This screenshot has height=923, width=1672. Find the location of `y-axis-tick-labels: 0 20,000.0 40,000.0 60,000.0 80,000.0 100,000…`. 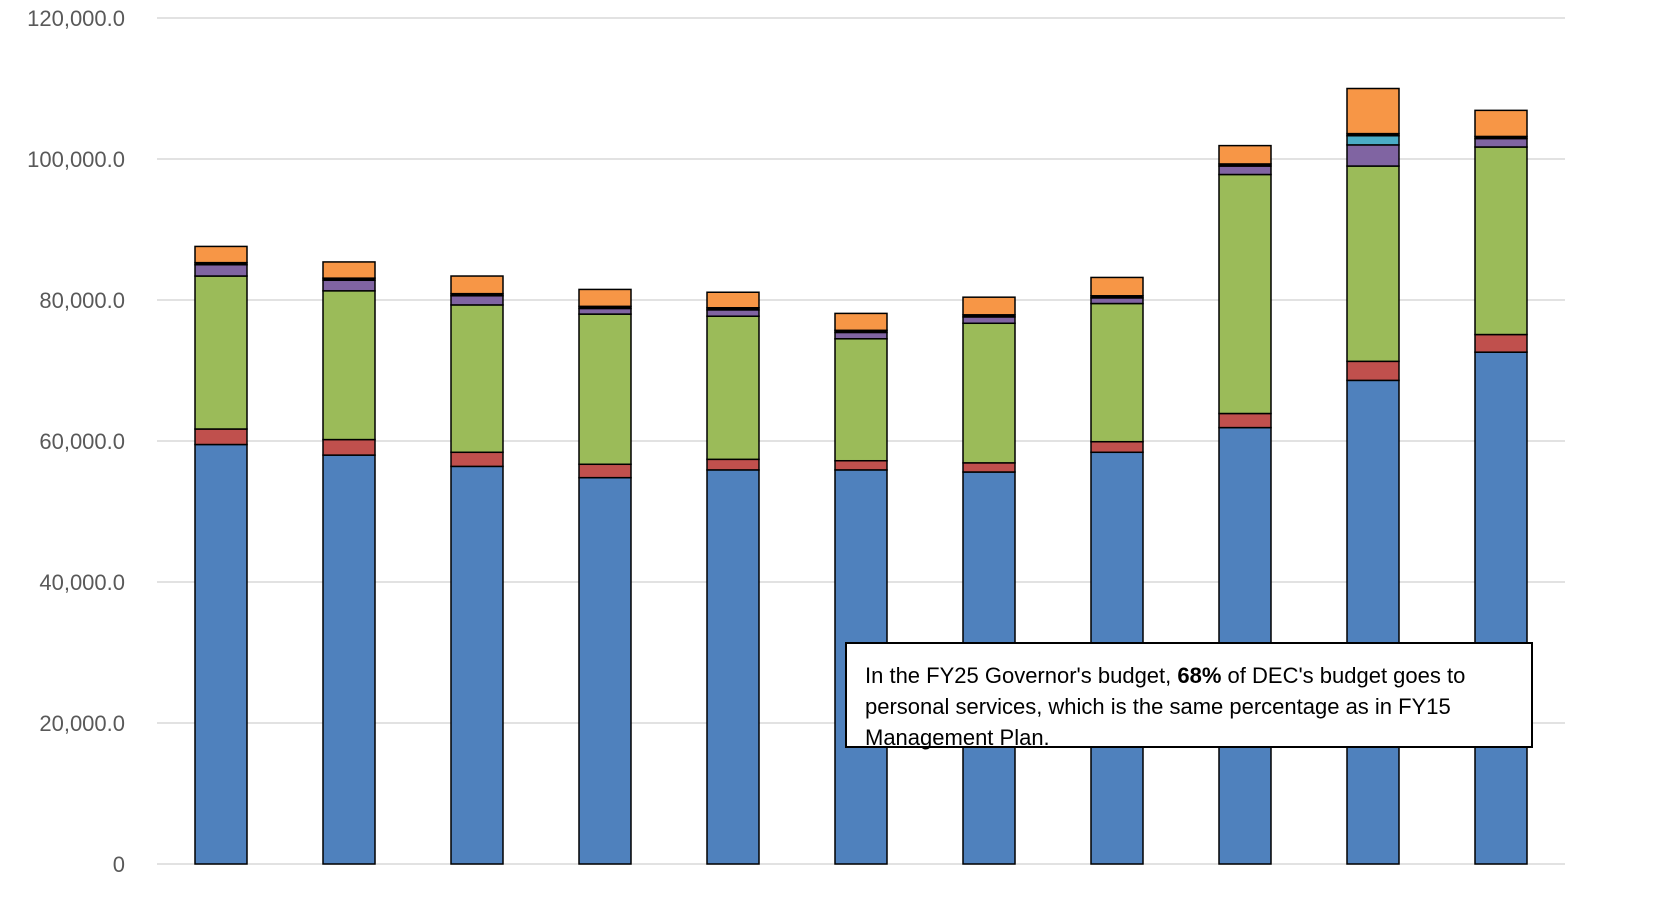

y-axis-tick-labels: 0 20,000.0 40,000.0 60,000.0 80,000.0 100,000… is located at coordinates (76, 441).